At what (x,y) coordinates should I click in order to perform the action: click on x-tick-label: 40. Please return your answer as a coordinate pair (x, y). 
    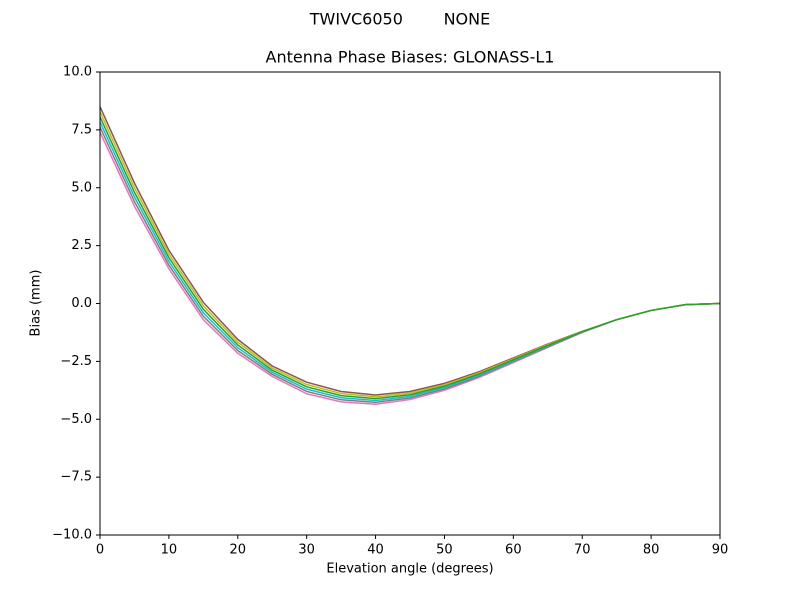
    Looking at the image, I should click on (375, 550).